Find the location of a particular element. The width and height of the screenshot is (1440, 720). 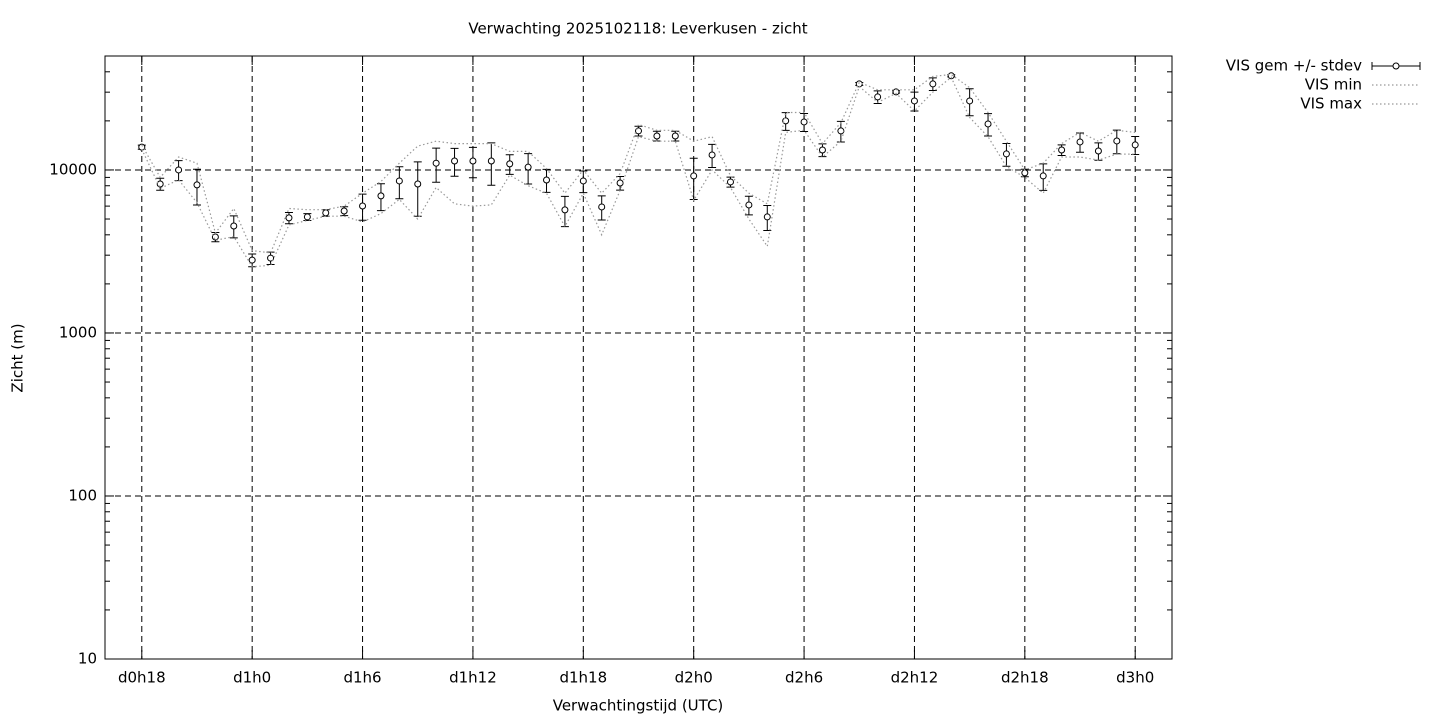

y-tick-label: 100 is located at coordinates (82, 495).